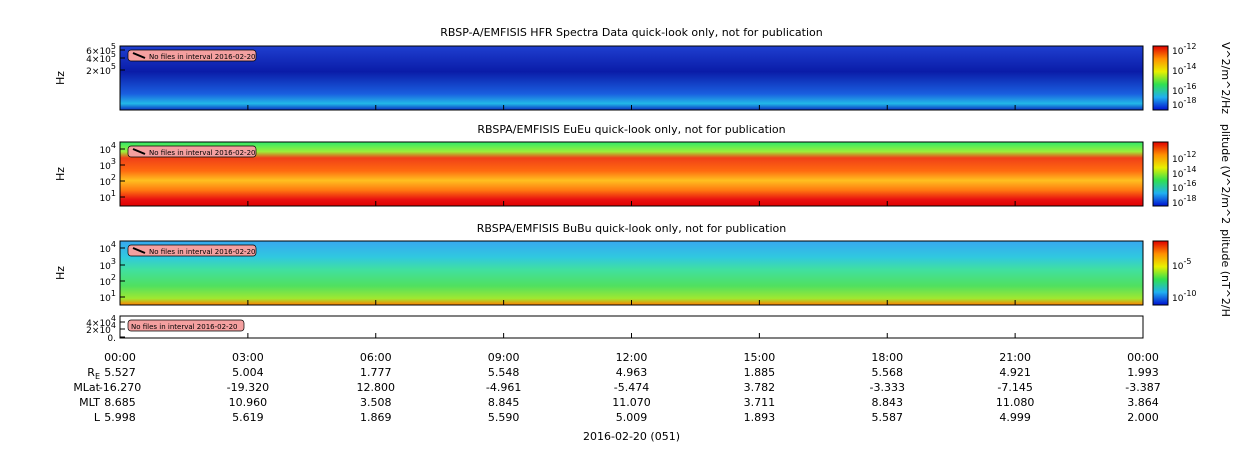 The height and width of the screenshot is (449, 1250). What do you see at coordinates (504, 417) in the screenshot?
I see `ephemeris-value: 5.590` at bounding box center [504, 417].